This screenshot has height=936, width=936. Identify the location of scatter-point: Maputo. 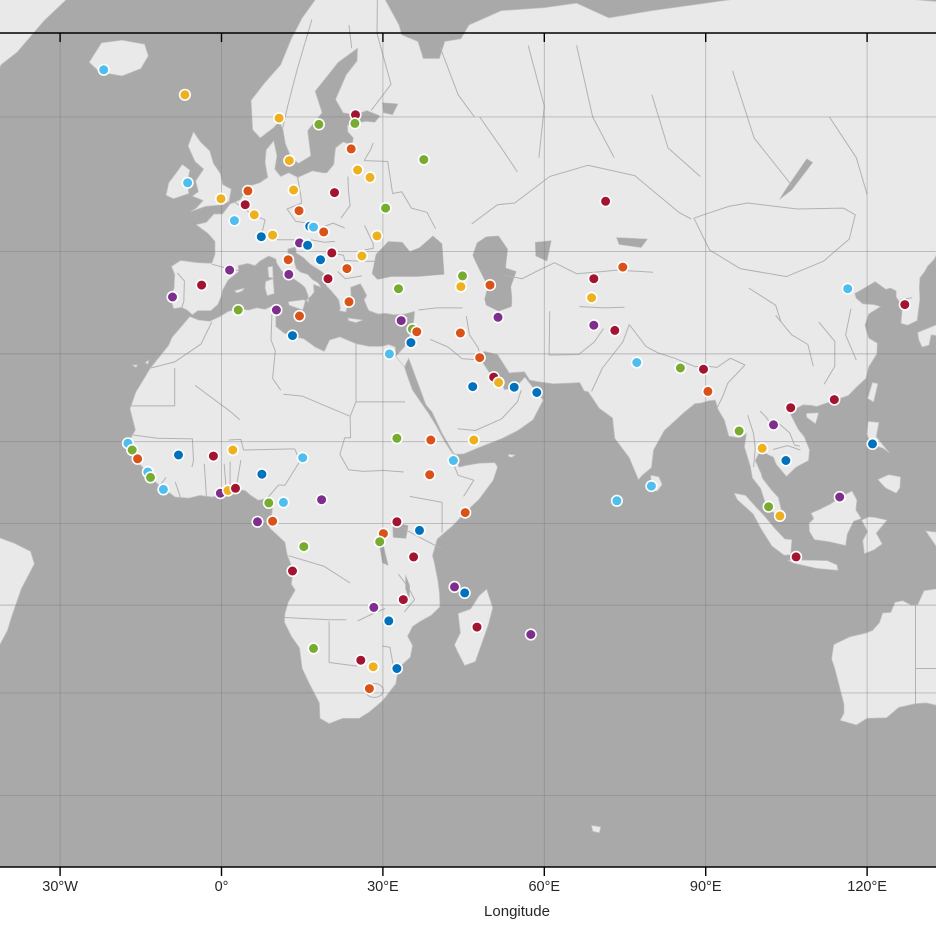
(397, 668).